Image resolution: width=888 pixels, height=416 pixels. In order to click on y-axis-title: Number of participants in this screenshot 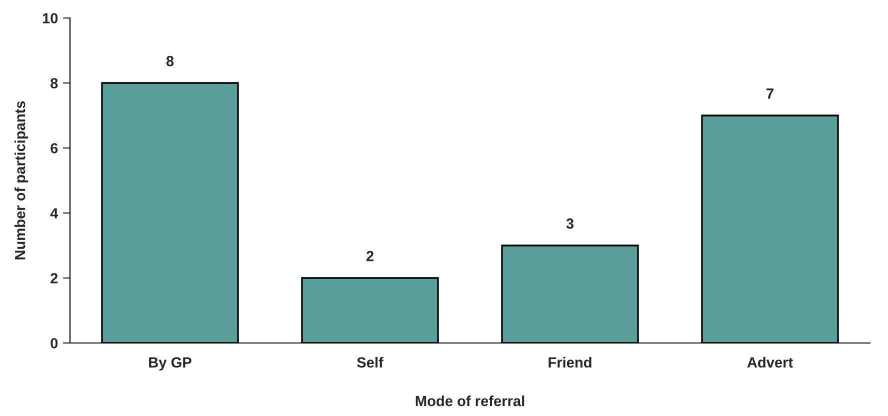, I will do `click(21, 180)`.